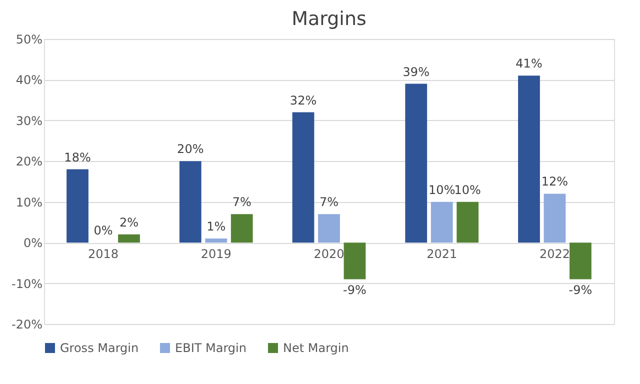 This screenshot has height=384, width=640. What do you see at coordinates (29, 121) in the screenshot?
I see `y-tick-label: 30%` at bounding box center [29, 121].